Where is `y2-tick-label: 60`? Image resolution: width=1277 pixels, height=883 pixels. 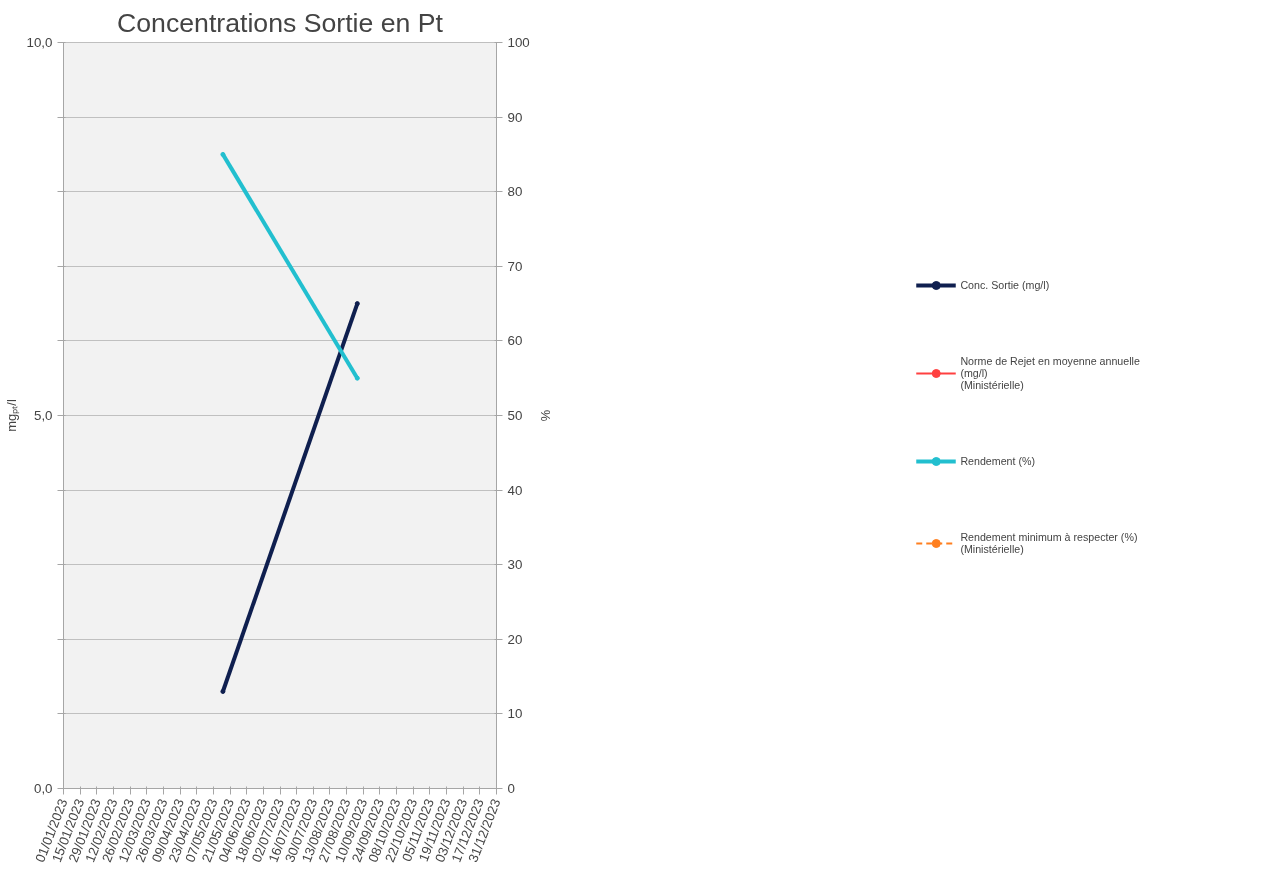 y2-tick-label: 60 is located at coordinates (515, 341).